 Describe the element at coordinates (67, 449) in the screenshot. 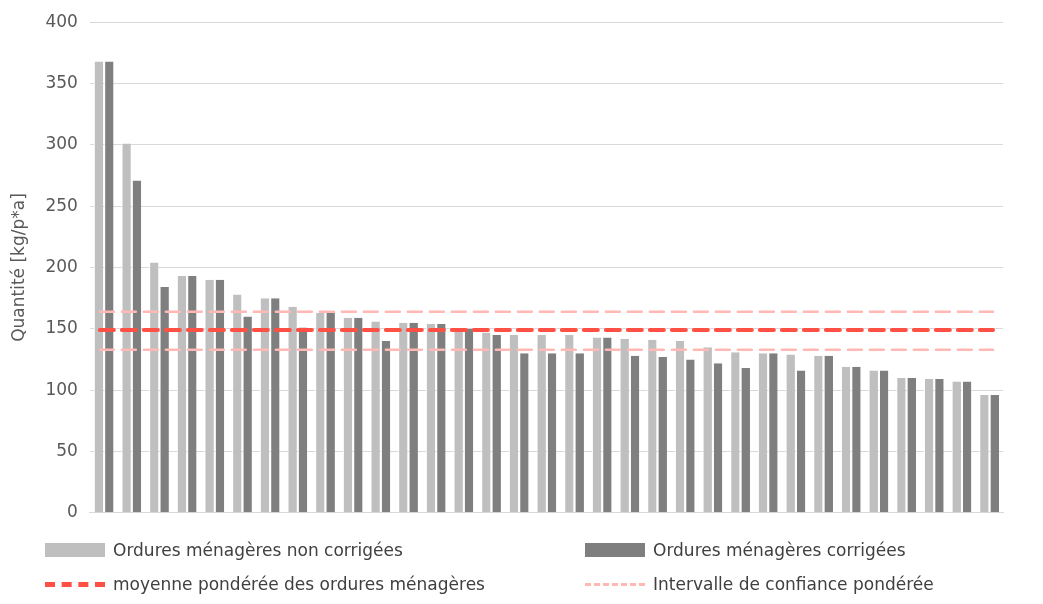

I see `y-tick-label: 50` at that location.